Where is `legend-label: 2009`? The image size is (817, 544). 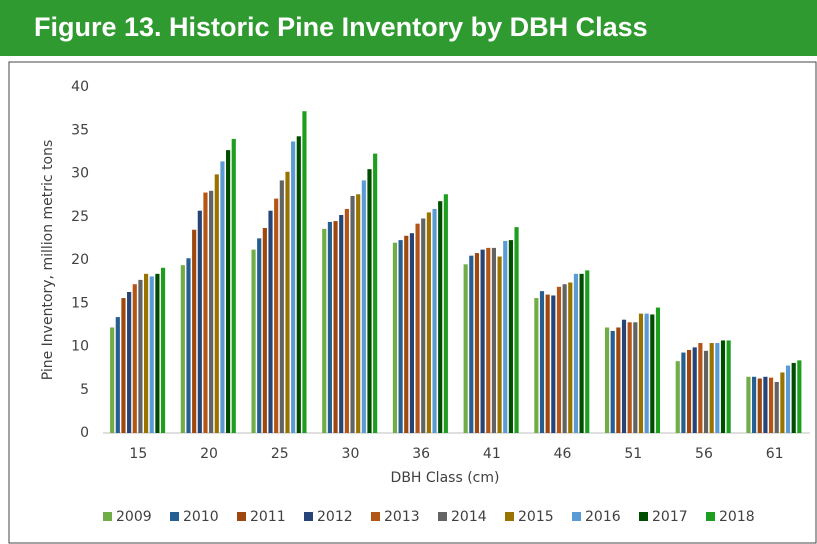 legend-label: 2009 is located at coordinates (134, 517).